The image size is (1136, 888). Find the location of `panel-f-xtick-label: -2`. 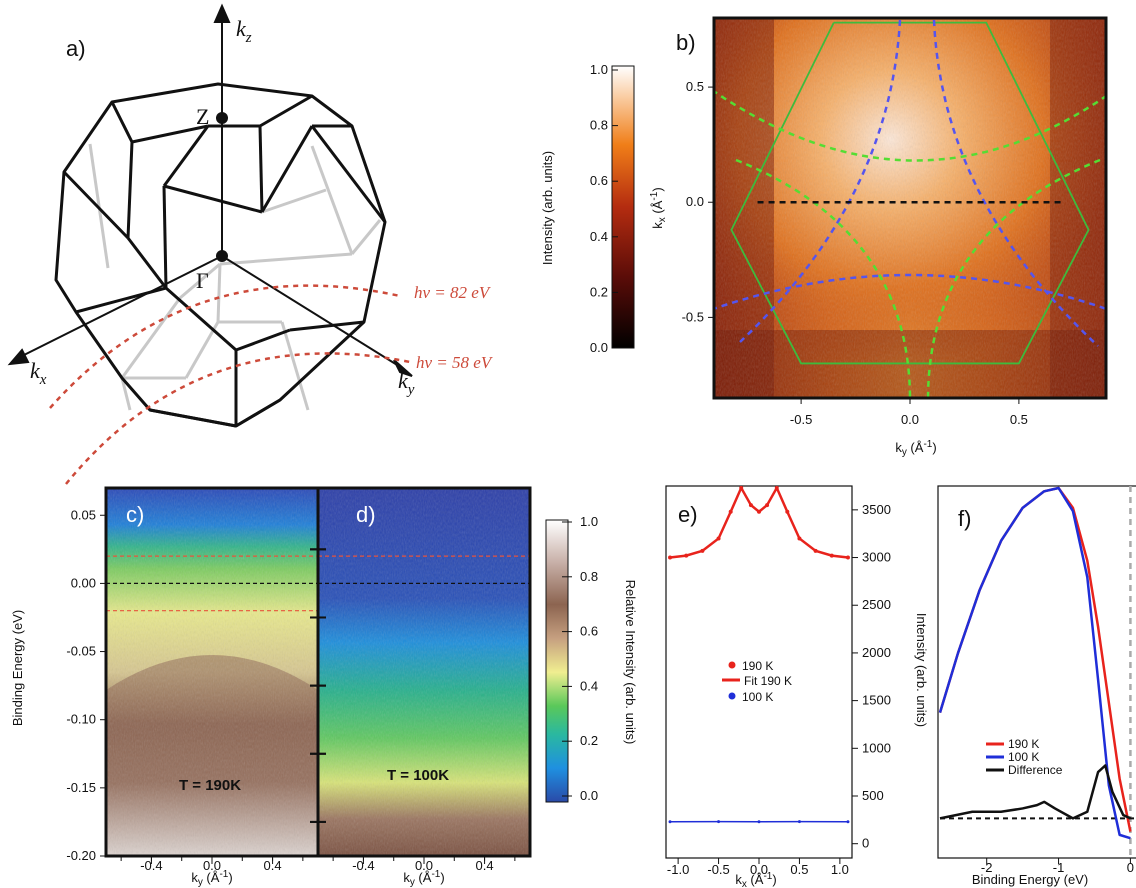

panel-f-xtick-label: -2 is located at coordinates (987, 867).